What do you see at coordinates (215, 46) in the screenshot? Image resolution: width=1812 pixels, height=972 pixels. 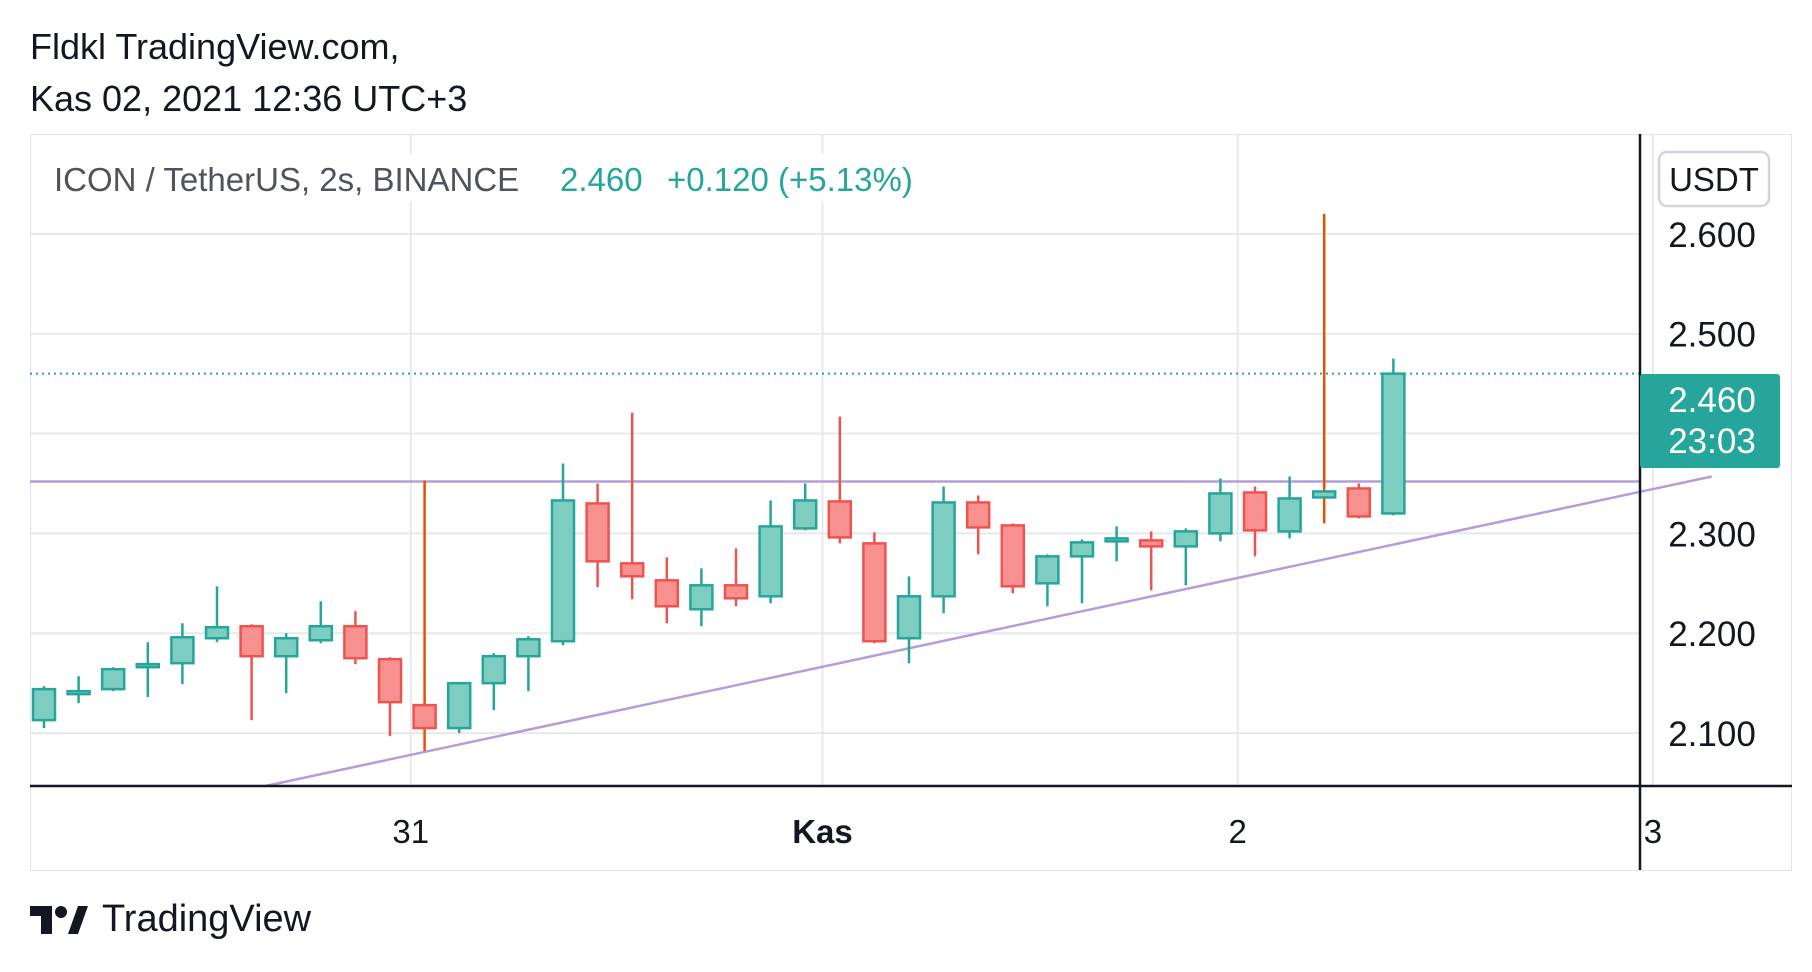 I see `chart-author-line: Fldkl TradingView.com,` at bounding box center [215, 46].